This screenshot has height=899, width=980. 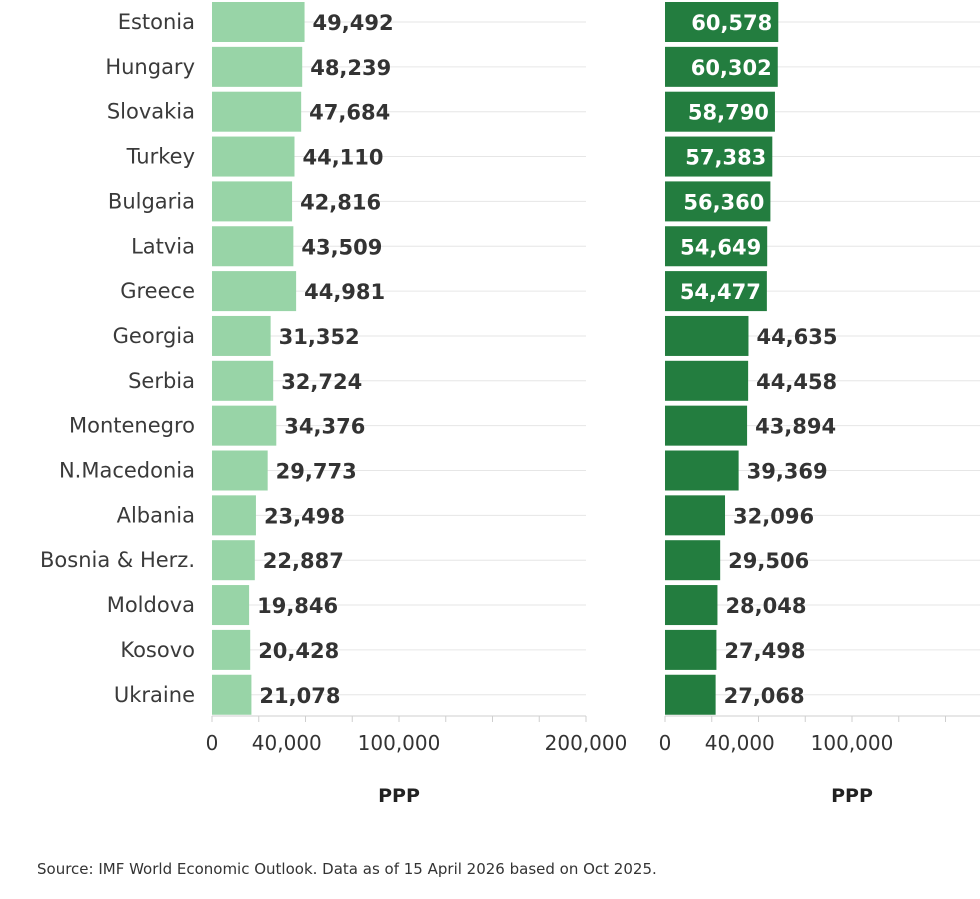 I want to click on value-label: 31,352, so click(x=319, y=337).